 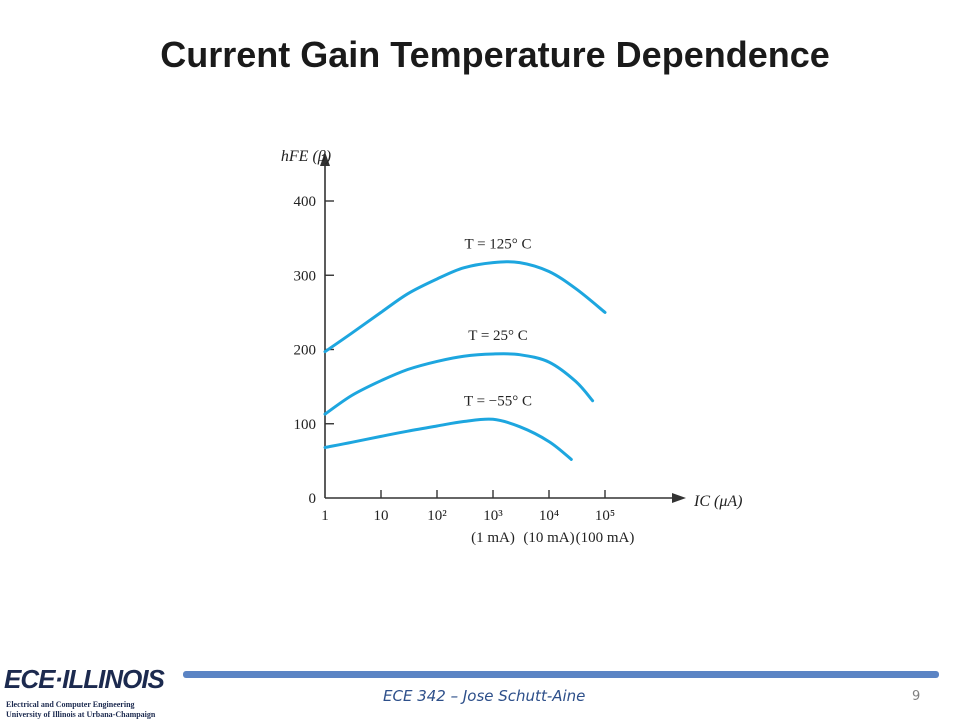 I want to click on y-tick-label: 300, so click(x=305, y=276).